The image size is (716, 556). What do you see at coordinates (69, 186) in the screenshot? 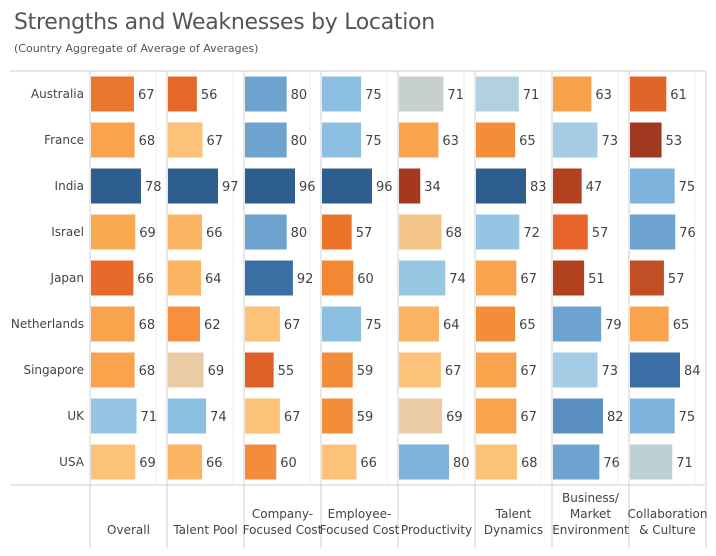
I see `row-label: India` at bounding box center [69, 186].